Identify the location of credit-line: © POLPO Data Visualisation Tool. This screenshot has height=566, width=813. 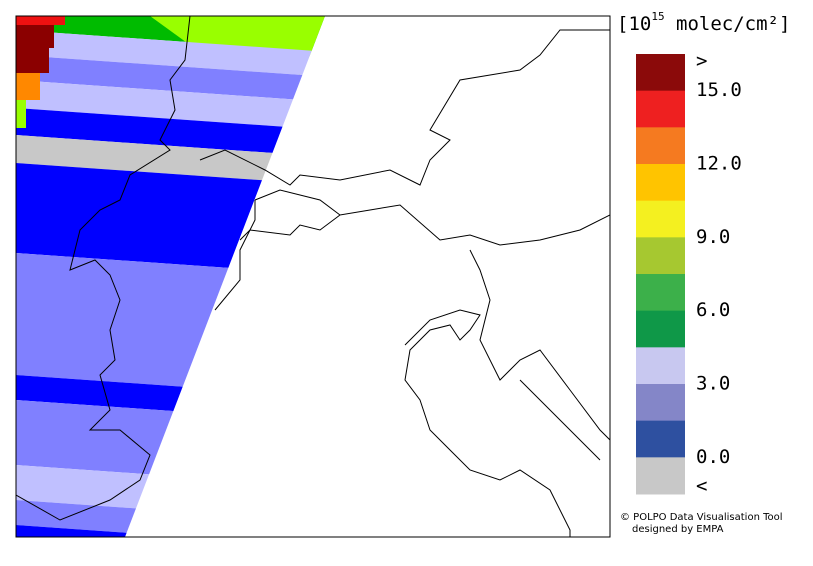
(701, 517).